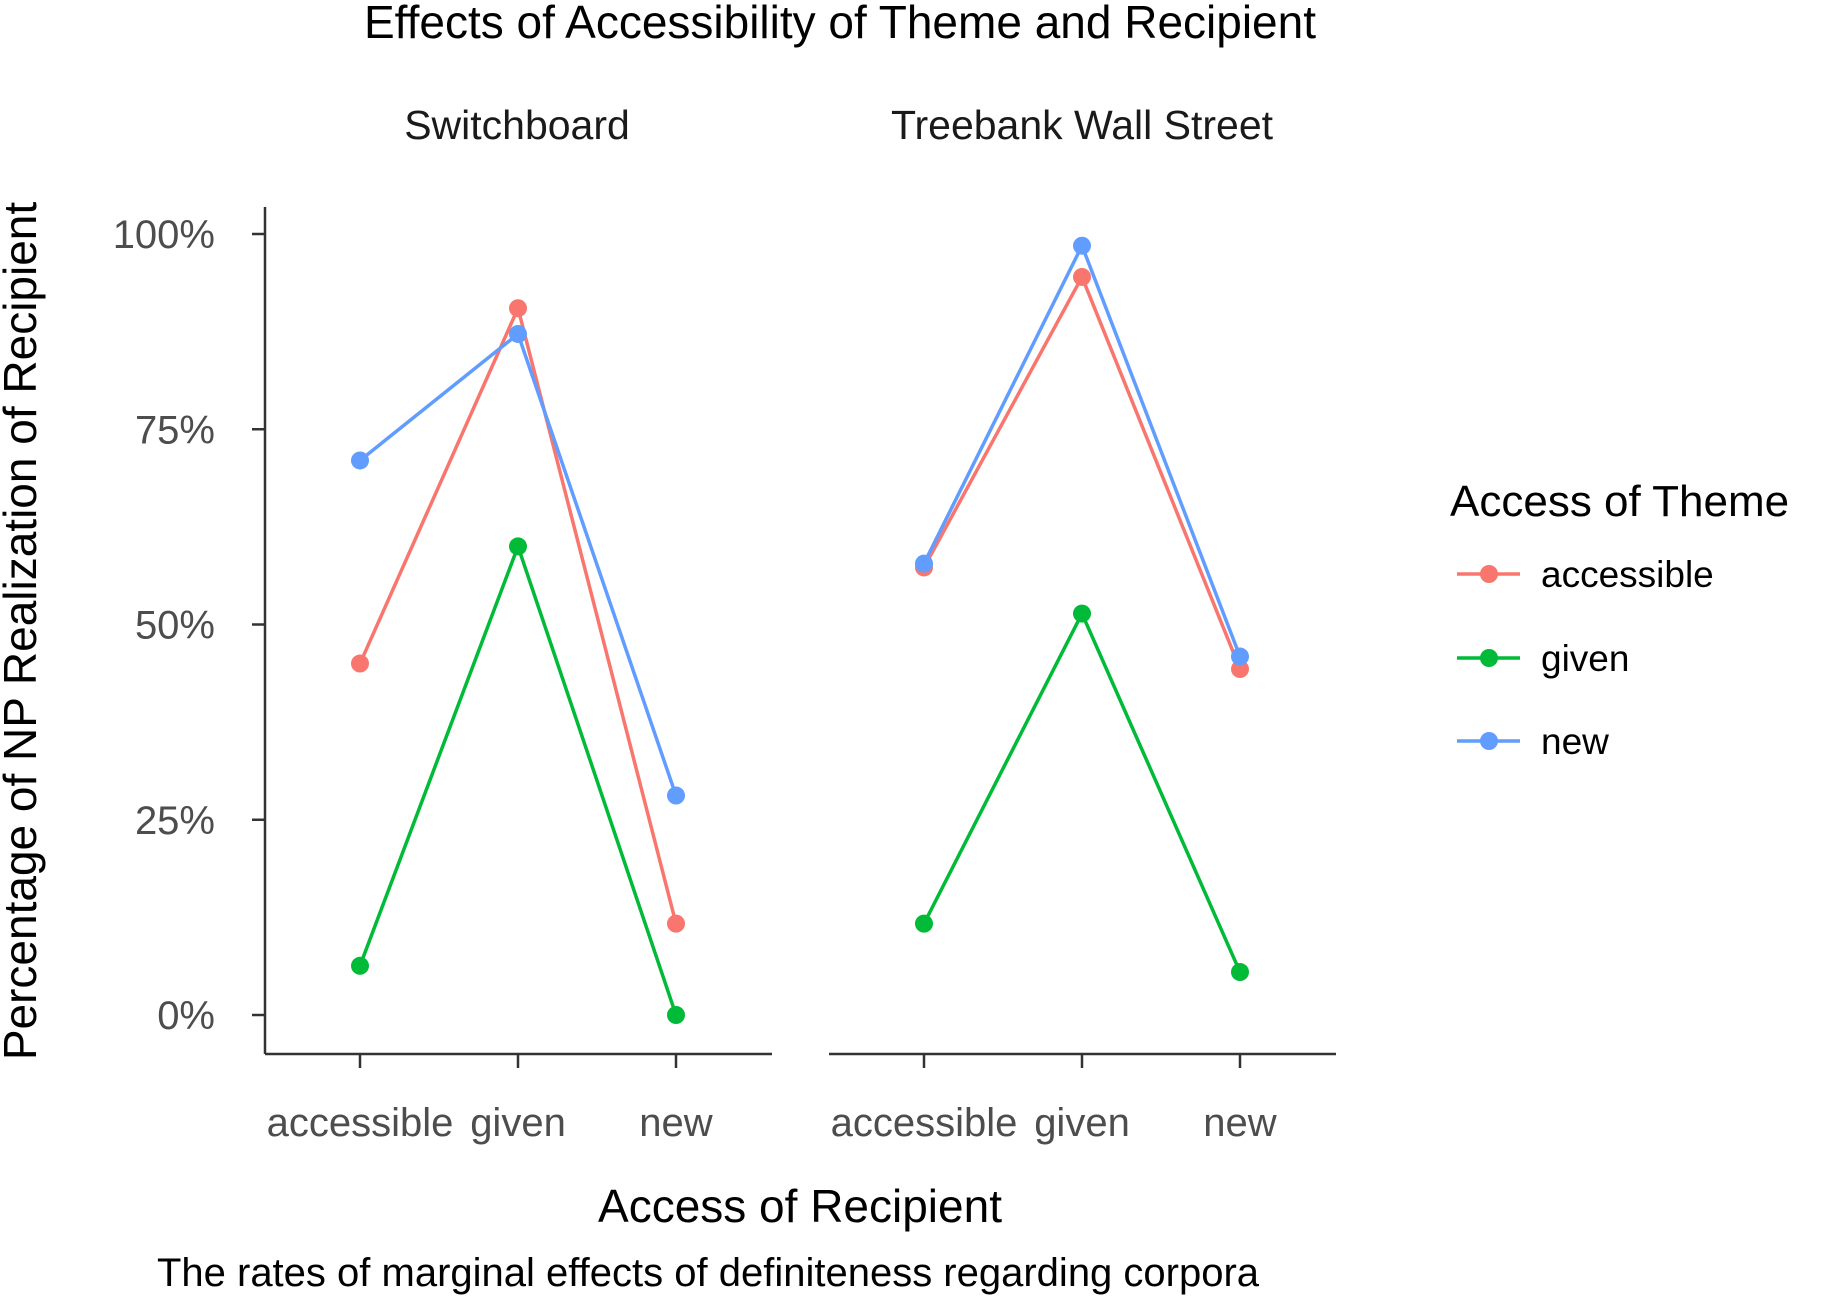 The width and height of the screenshot is (1834, 1300). What do you see at coordinates (800, 1206) in the screenshot?
I see `x-axis-title: Access of Recipient` at bounding box center [800, 1206].